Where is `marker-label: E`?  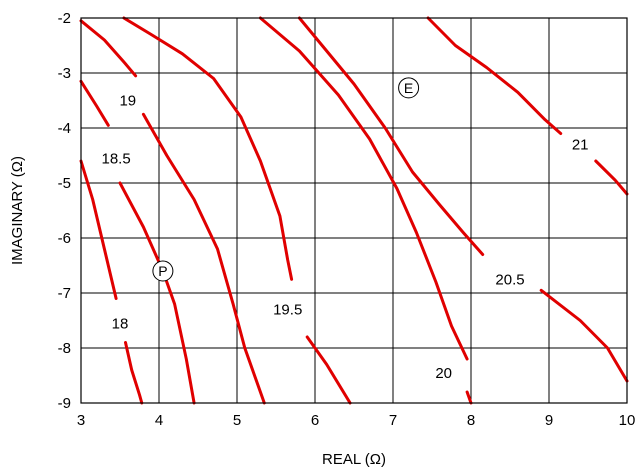
marker-label: E is located at coordinates (408, 88).